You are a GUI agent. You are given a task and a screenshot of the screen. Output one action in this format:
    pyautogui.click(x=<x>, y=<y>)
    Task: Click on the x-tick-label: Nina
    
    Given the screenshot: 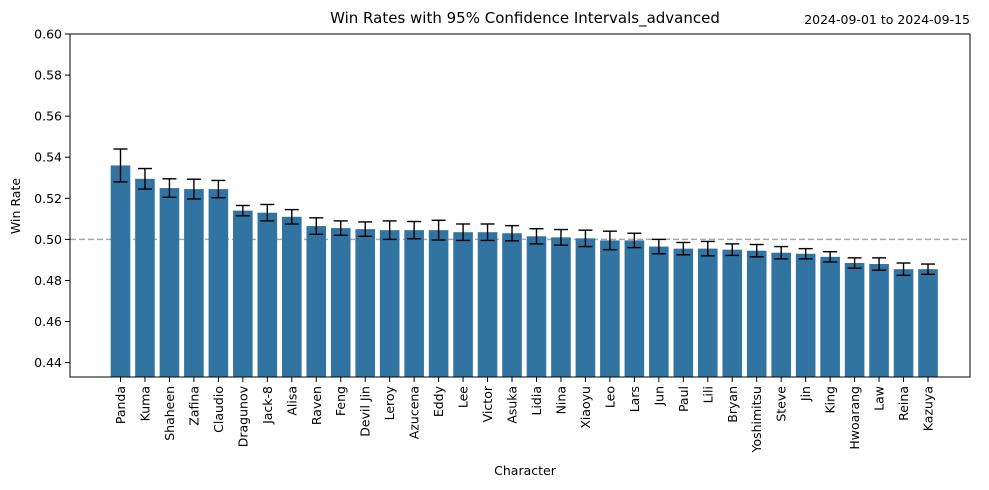 What is the action you would take?
    pyautogui.click(x=560, y=400)
    